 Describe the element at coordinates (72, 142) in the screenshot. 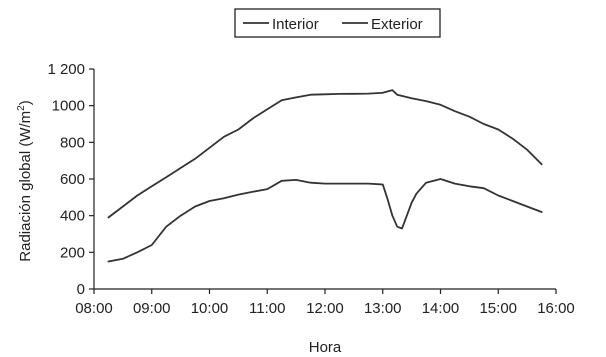

I see `y-tick-label: 800` at that location.